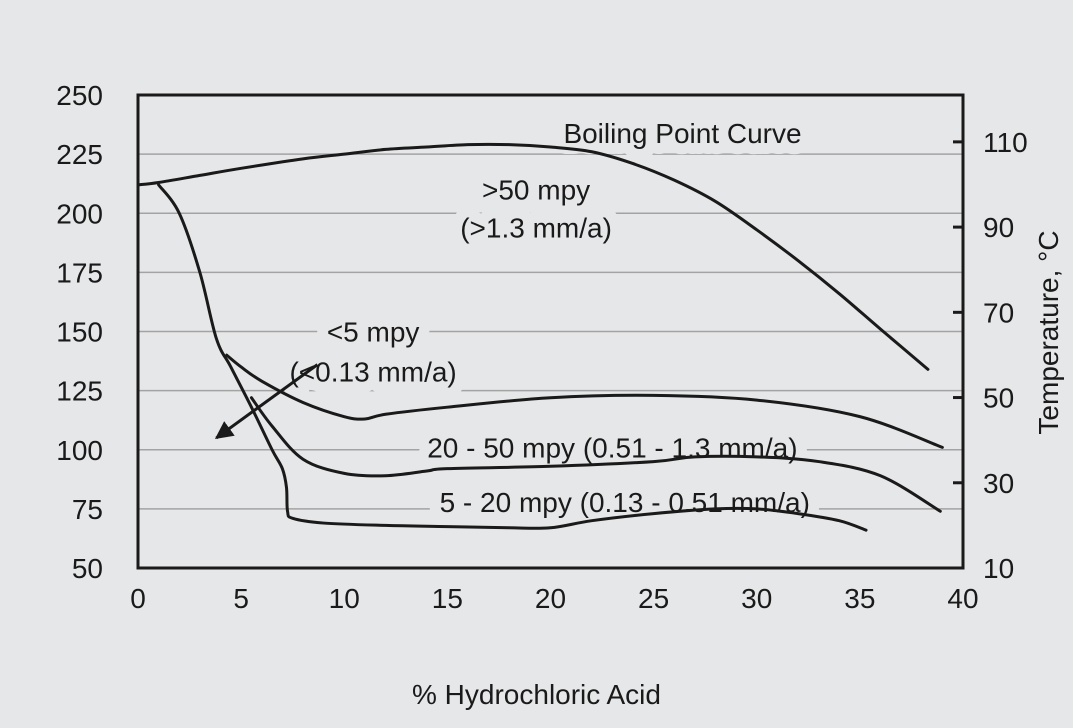 The height and width of the screenshot is (728, 1073). What do you see at coordinates (373, 332) in the screenshot?
I see `annotation-label: <5 mpy` at bounding box center [373, 332].